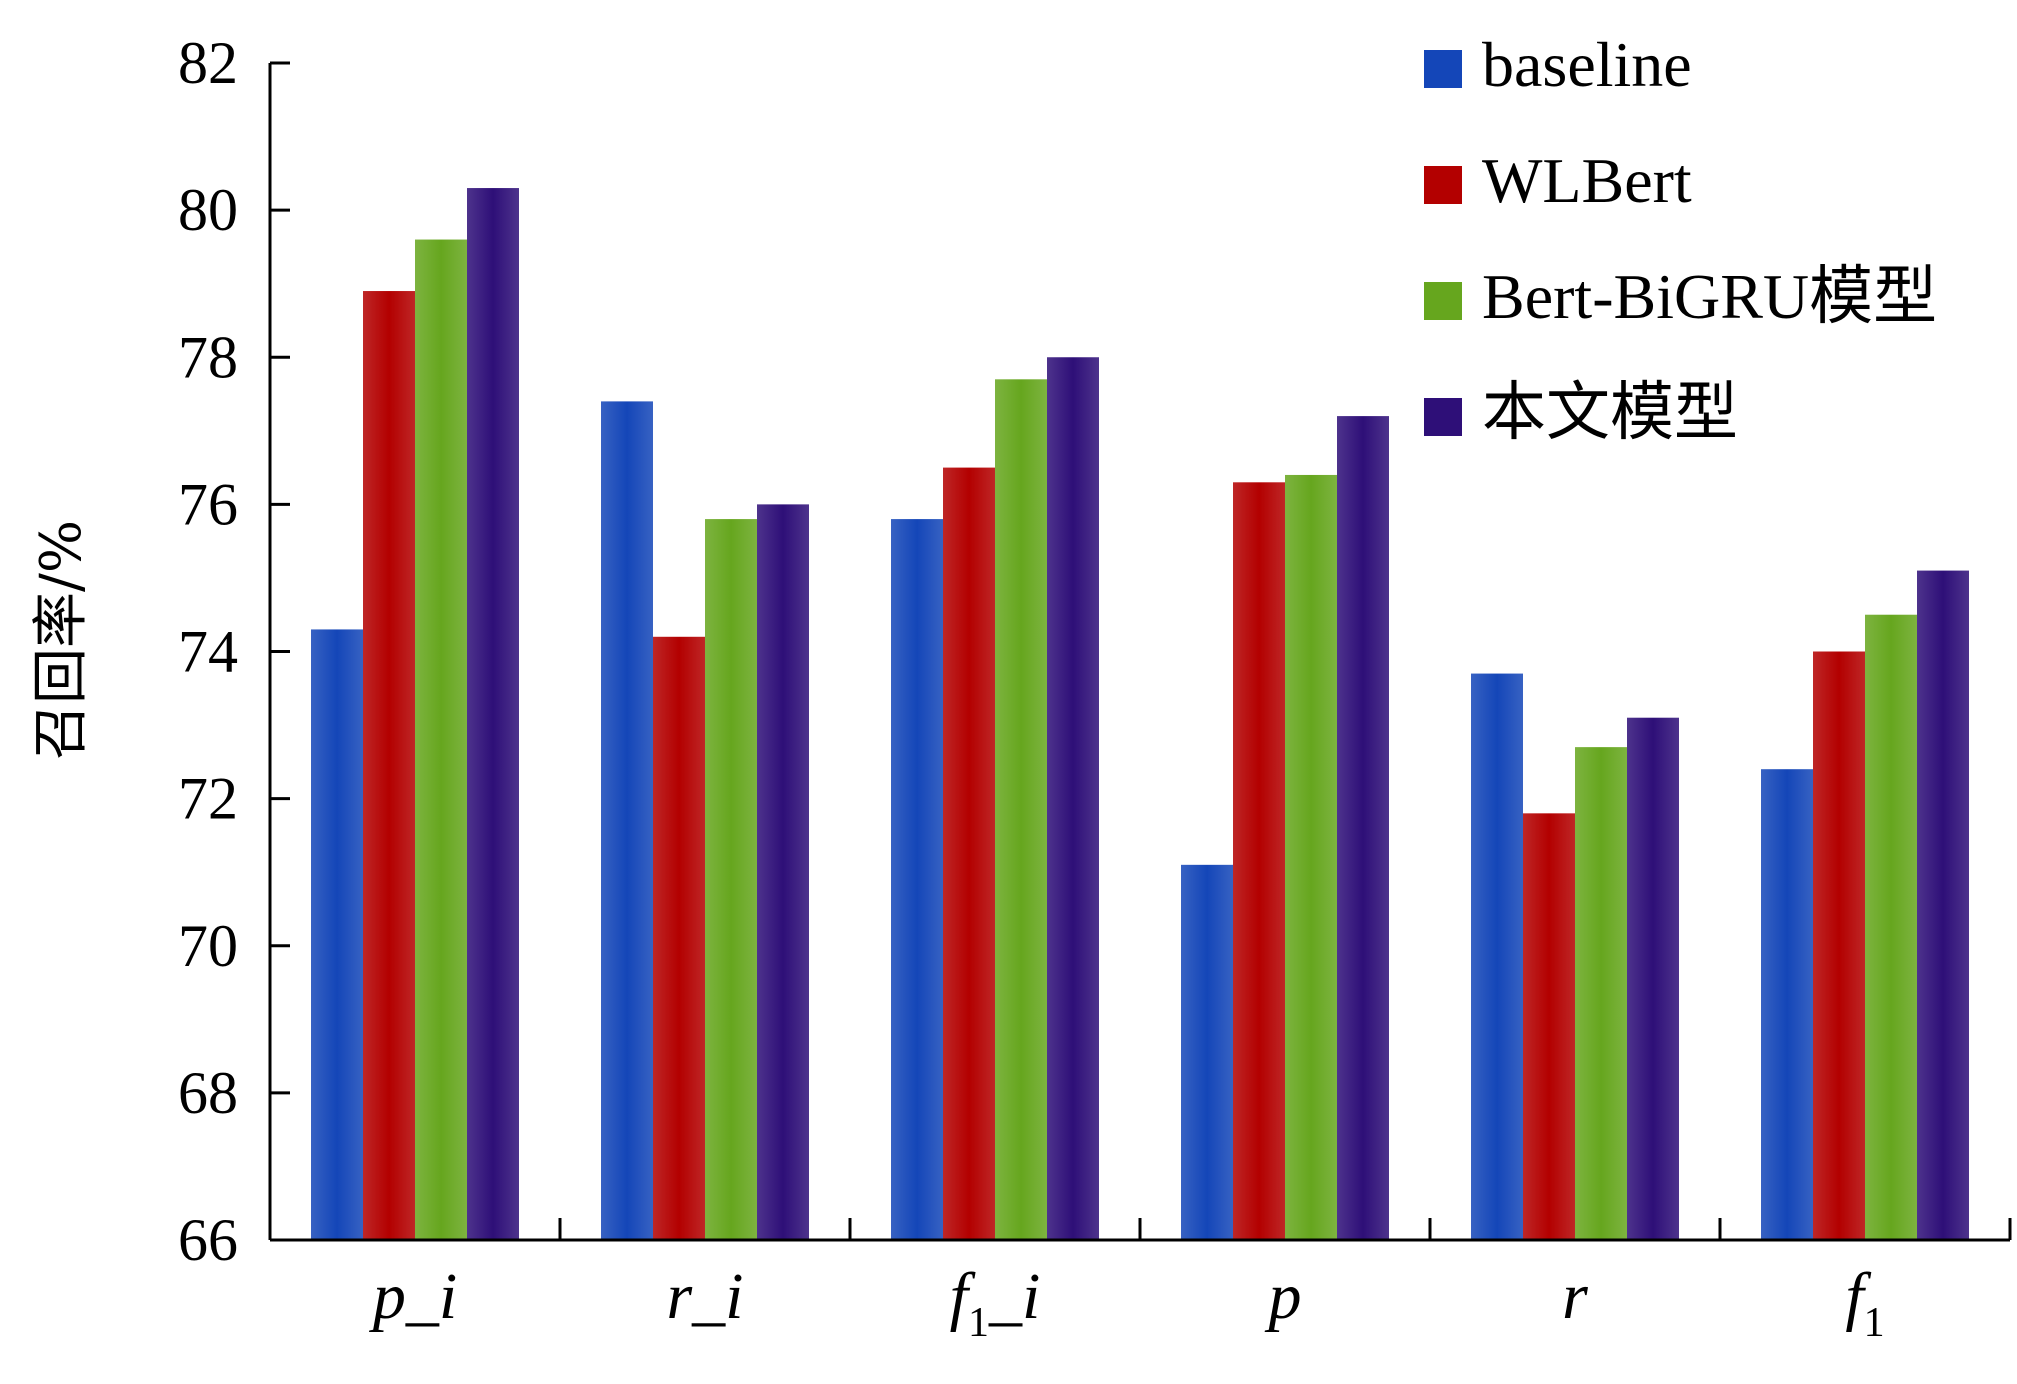 The image size is (2017, 1384). Describe the element at coordinates (1943, 905) in the screenshot. I see `bar-本文模型-5` at that location.